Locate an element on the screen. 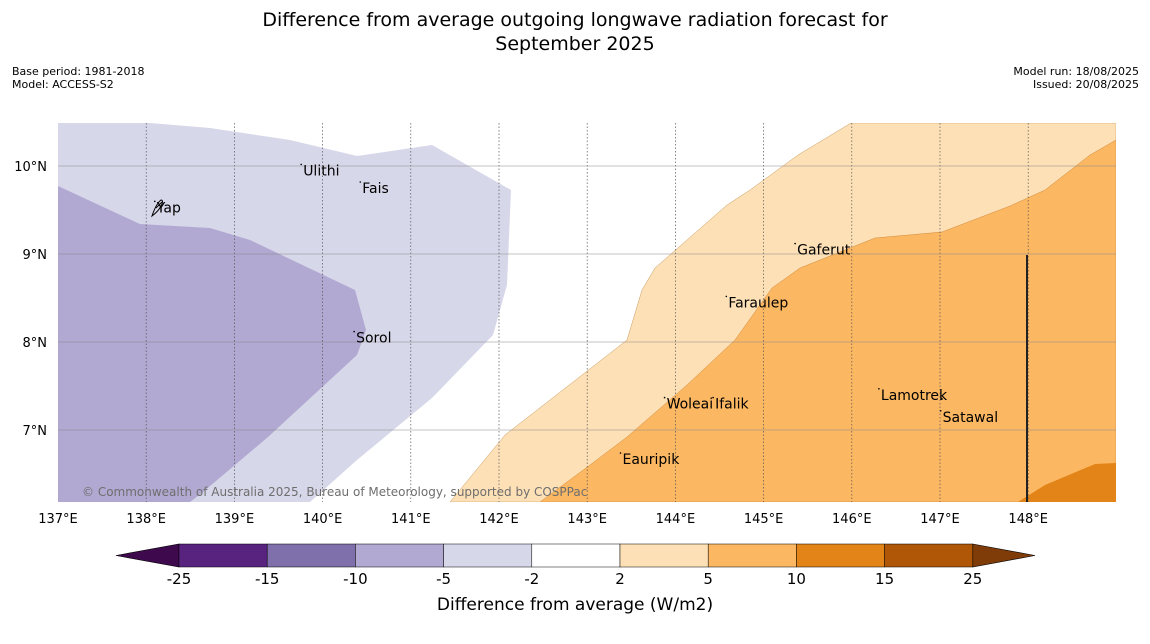 The width and height of the screenshot is (1150, 644). place-label: Satawal is located at coordinates (970, 418).